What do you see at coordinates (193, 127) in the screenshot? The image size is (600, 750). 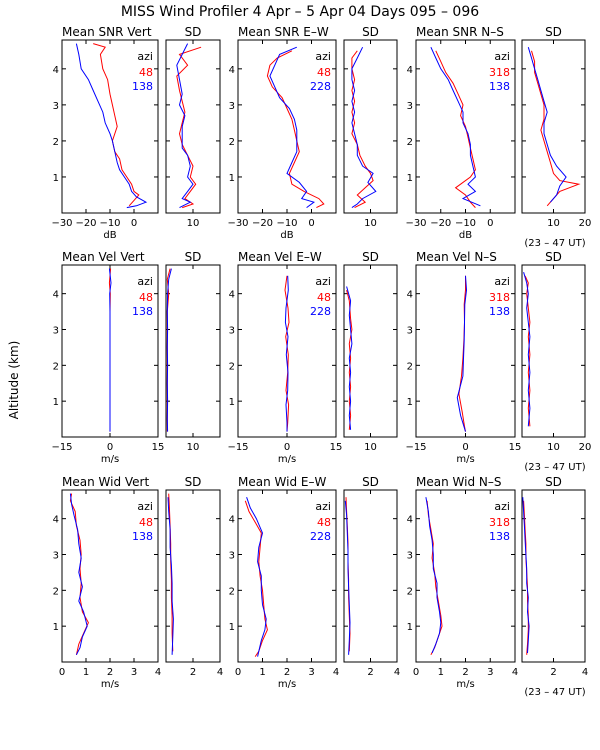 I see `panel-1: SD 10` at bounding box center [193, 127].